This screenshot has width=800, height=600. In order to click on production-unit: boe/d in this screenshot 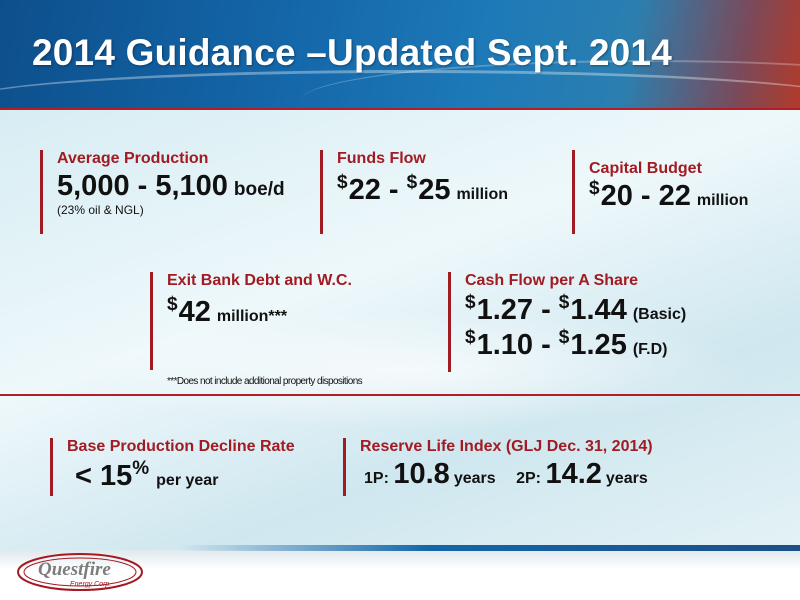, I will do `click(259, 189)`.